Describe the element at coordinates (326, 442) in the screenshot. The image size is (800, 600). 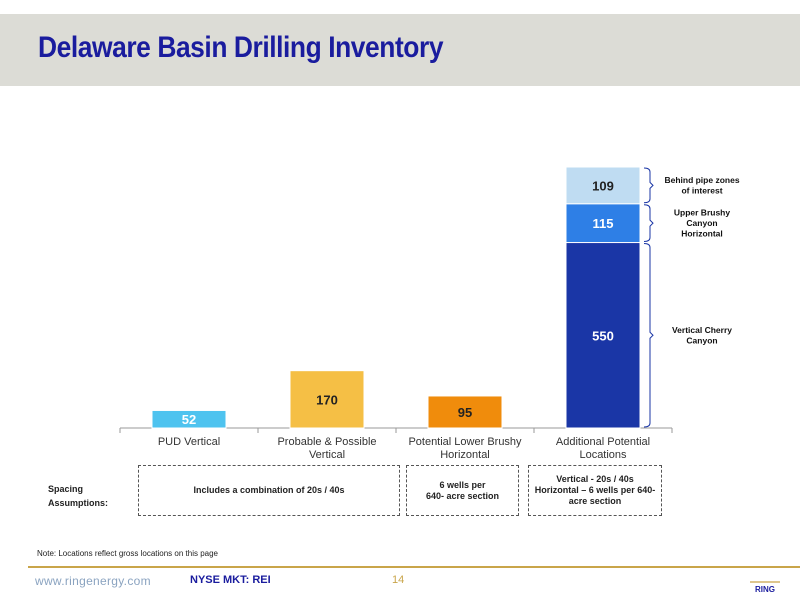
I see `x-tick-label: Probable & Possible` at that location.